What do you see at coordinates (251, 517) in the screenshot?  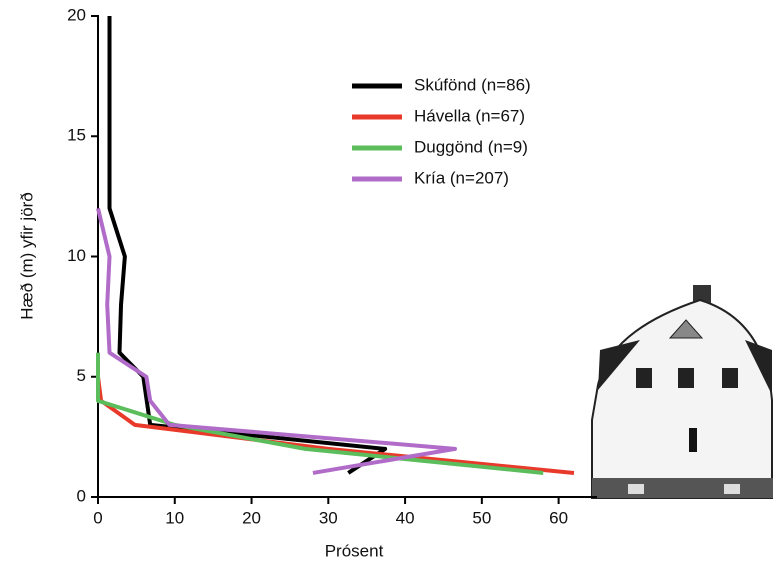 I see `x-tick-label: 20` at bounding box center [251, 517].